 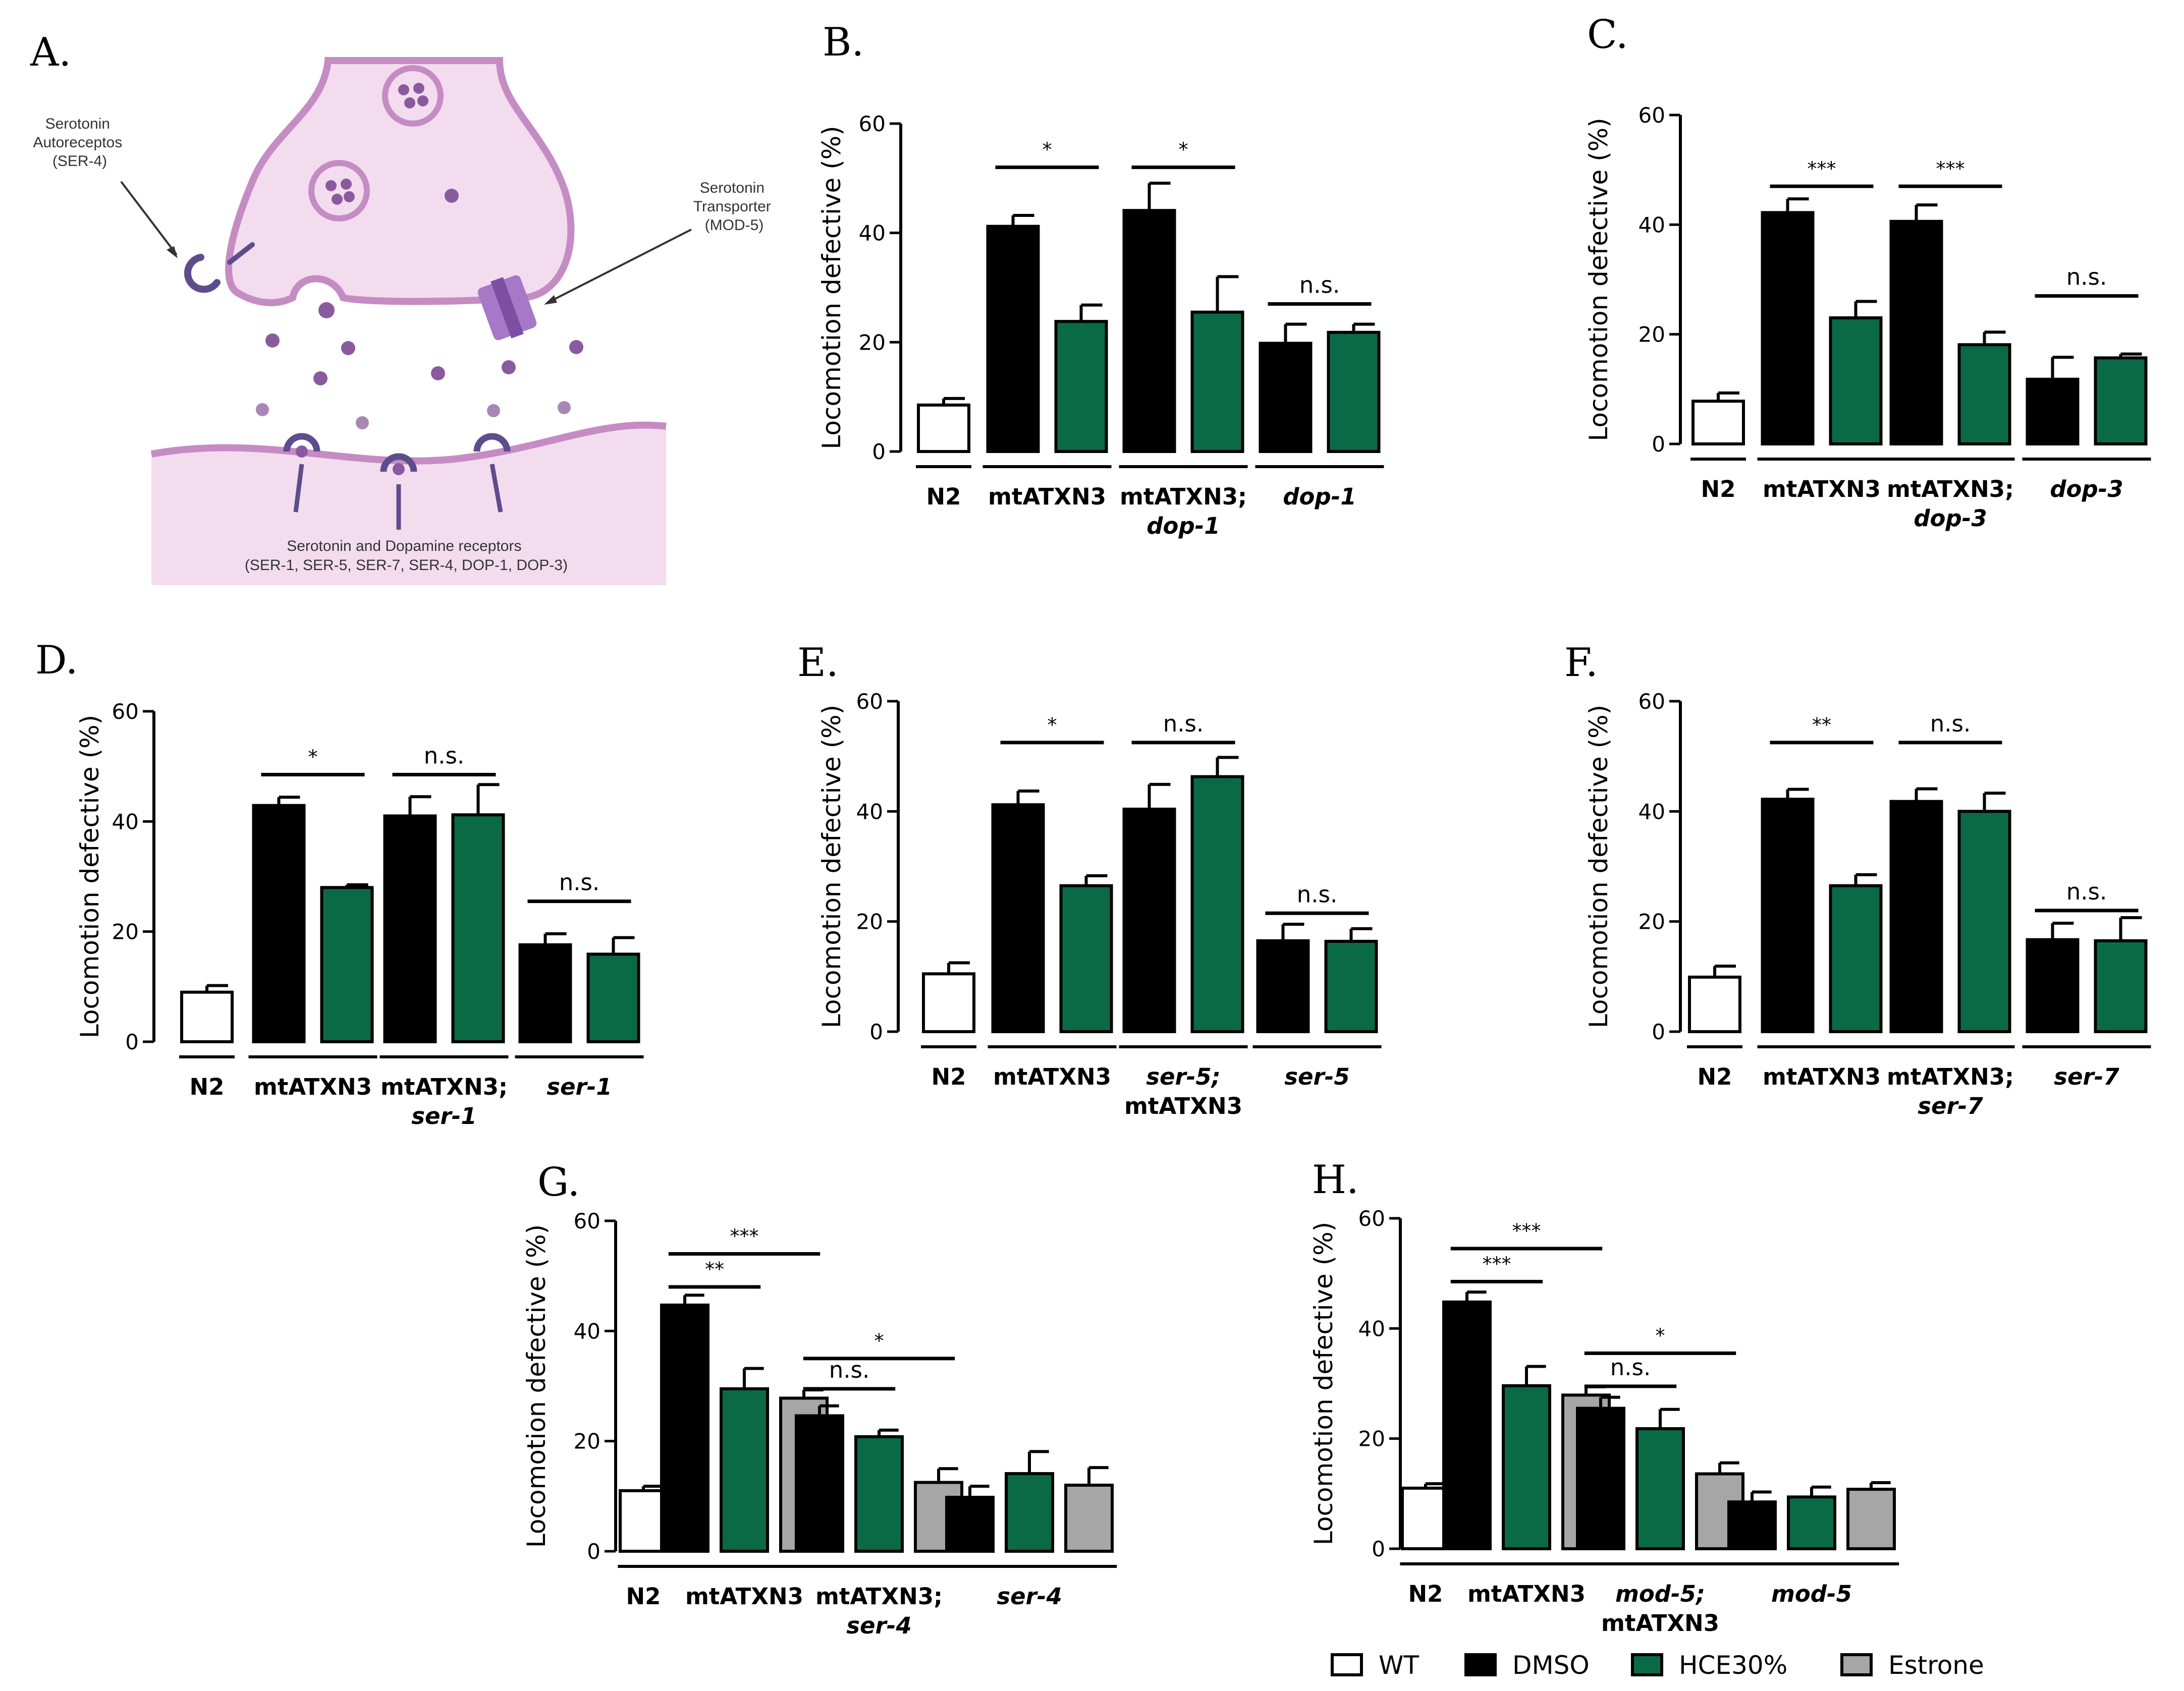 I want to click on postsynaptic-membrane, so click(x=408, y=443).